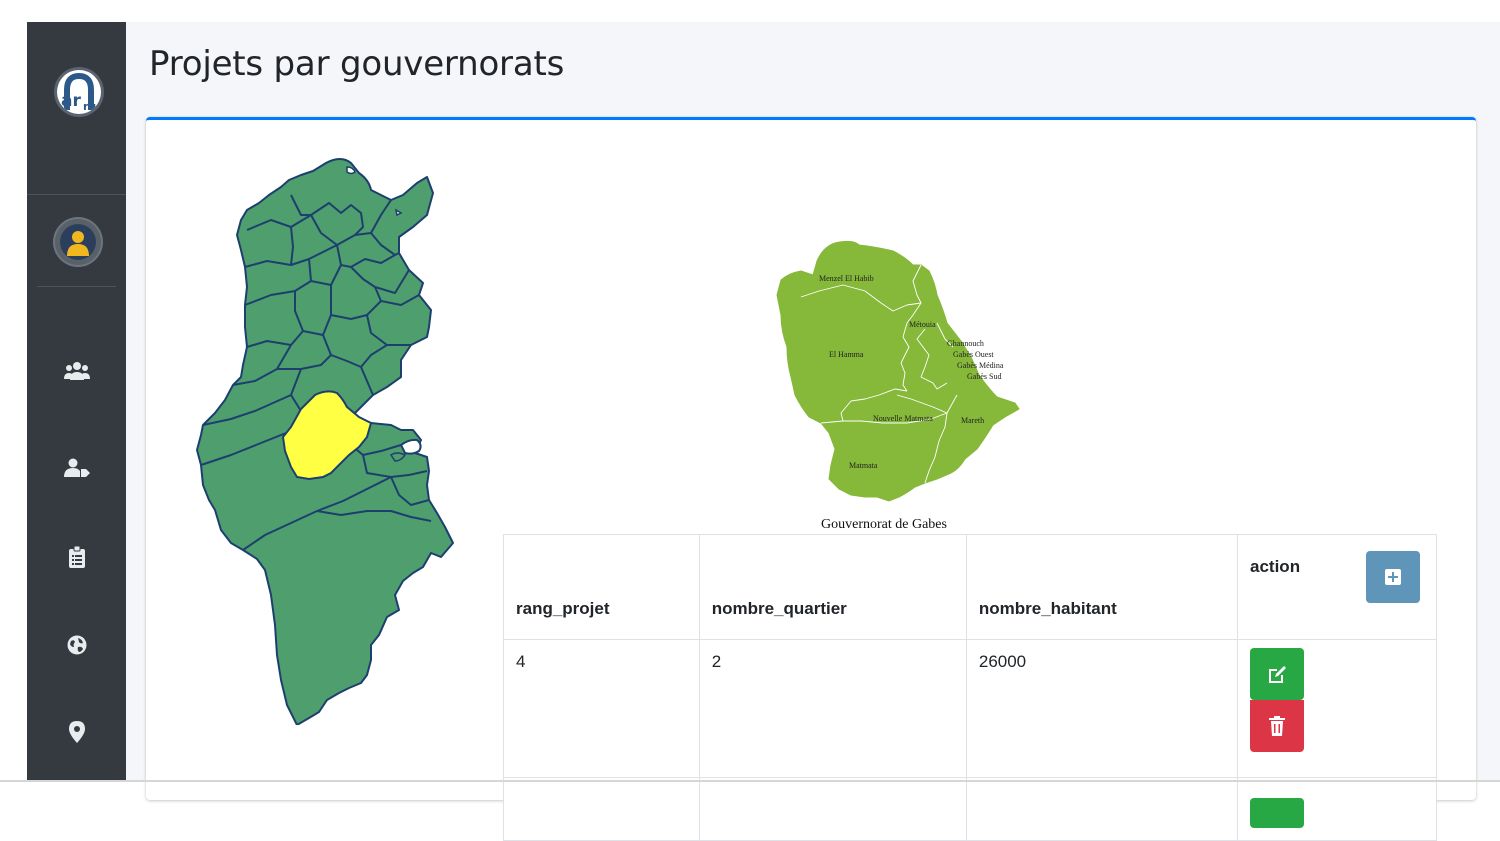 This screenshot has width=1500, height=841. Describe the element at coordinates (984, 376) in the screenshot. I see `delegation-label: Gabès Sud` at that location.